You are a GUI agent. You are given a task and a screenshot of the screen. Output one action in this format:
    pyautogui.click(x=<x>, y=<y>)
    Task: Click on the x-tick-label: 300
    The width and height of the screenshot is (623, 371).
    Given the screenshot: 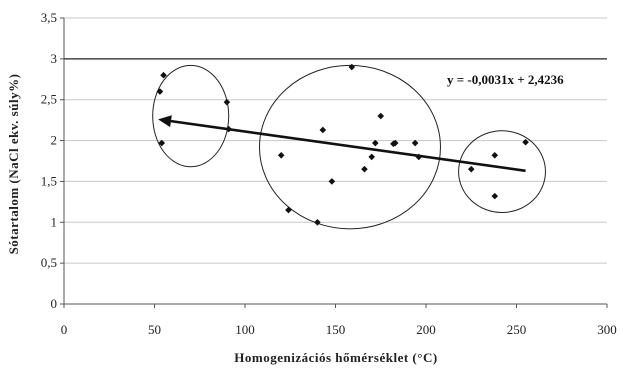 What is the action you would take?
    pyautogui.click(x=607, y=329)
    